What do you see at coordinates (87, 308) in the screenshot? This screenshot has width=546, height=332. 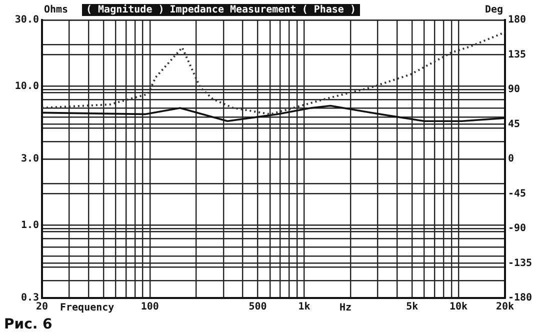 I see `x-axis-title: Frequency` at bounding box center [87, 308].